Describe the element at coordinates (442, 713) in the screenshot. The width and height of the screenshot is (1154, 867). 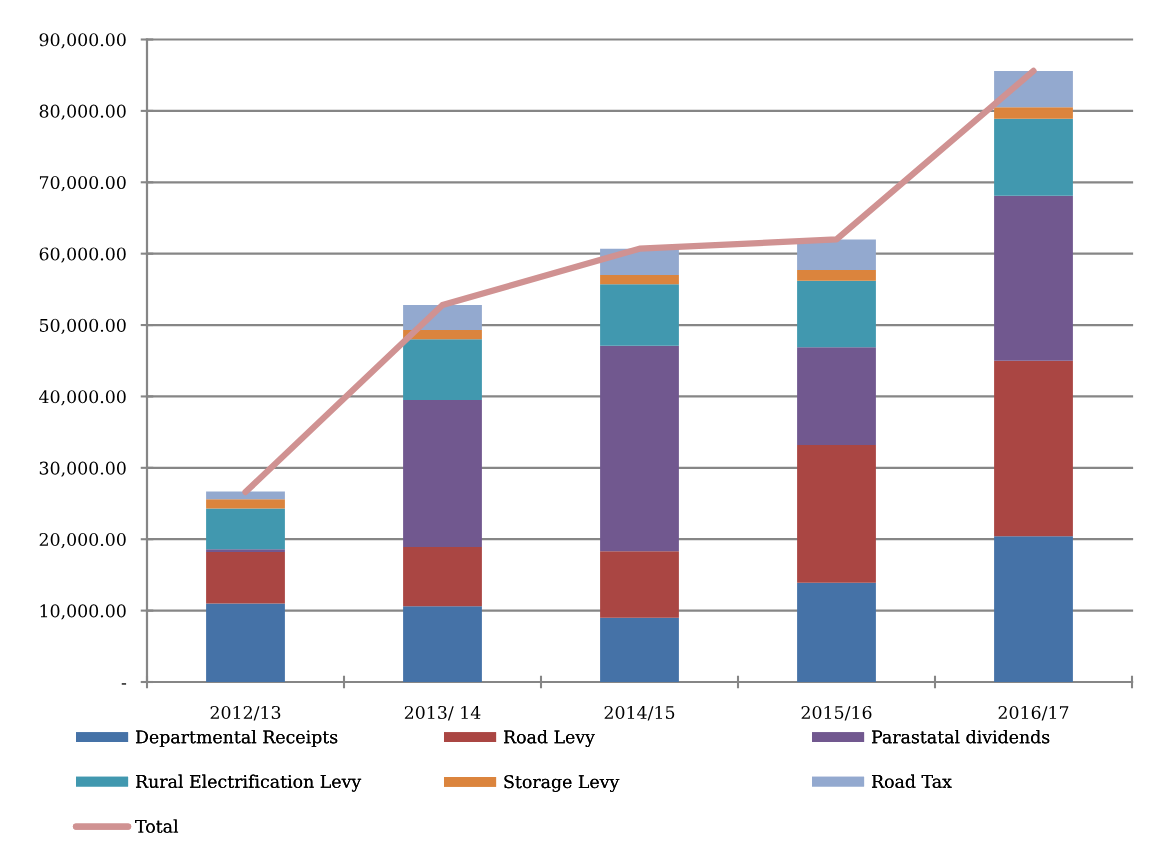
I see `x-tick-label: 2013/ 14` at that location.